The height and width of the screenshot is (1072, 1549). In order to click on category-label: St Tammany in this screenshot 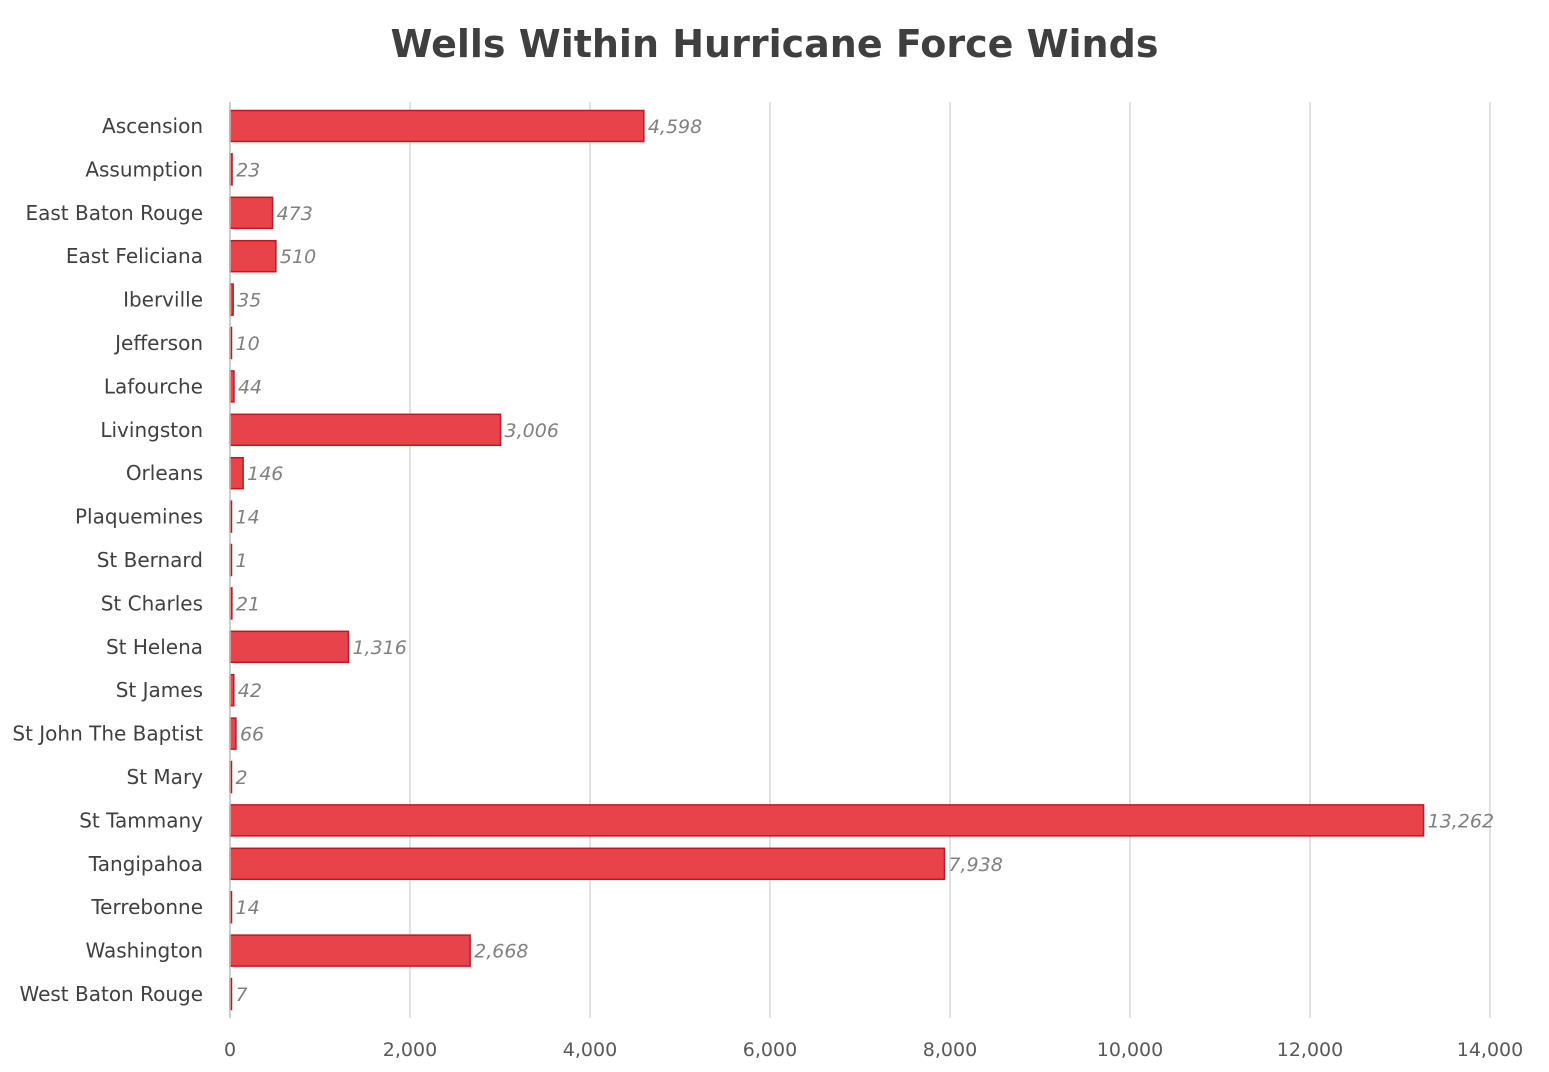, I will do `click(141, 820)`.